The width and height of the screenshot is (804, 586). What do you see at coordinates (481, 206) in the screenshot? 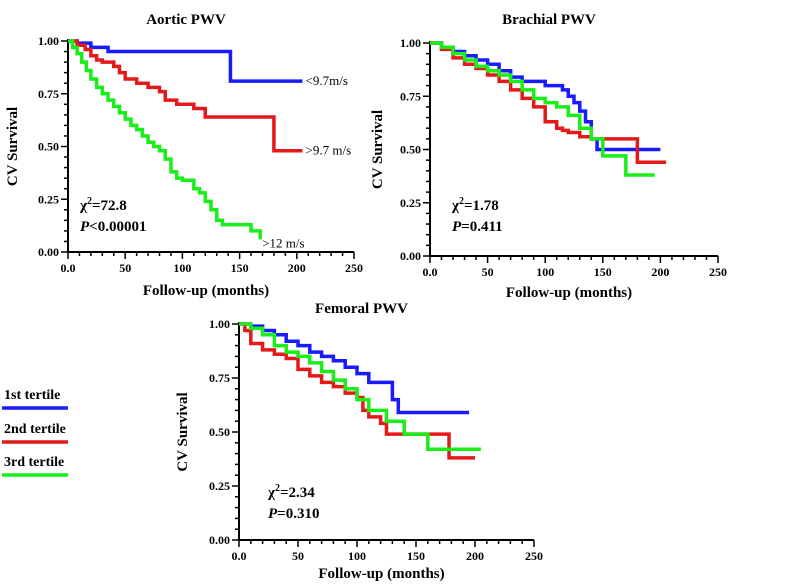
I see `chi-value: =1.78` at bounding box center [481, 206].